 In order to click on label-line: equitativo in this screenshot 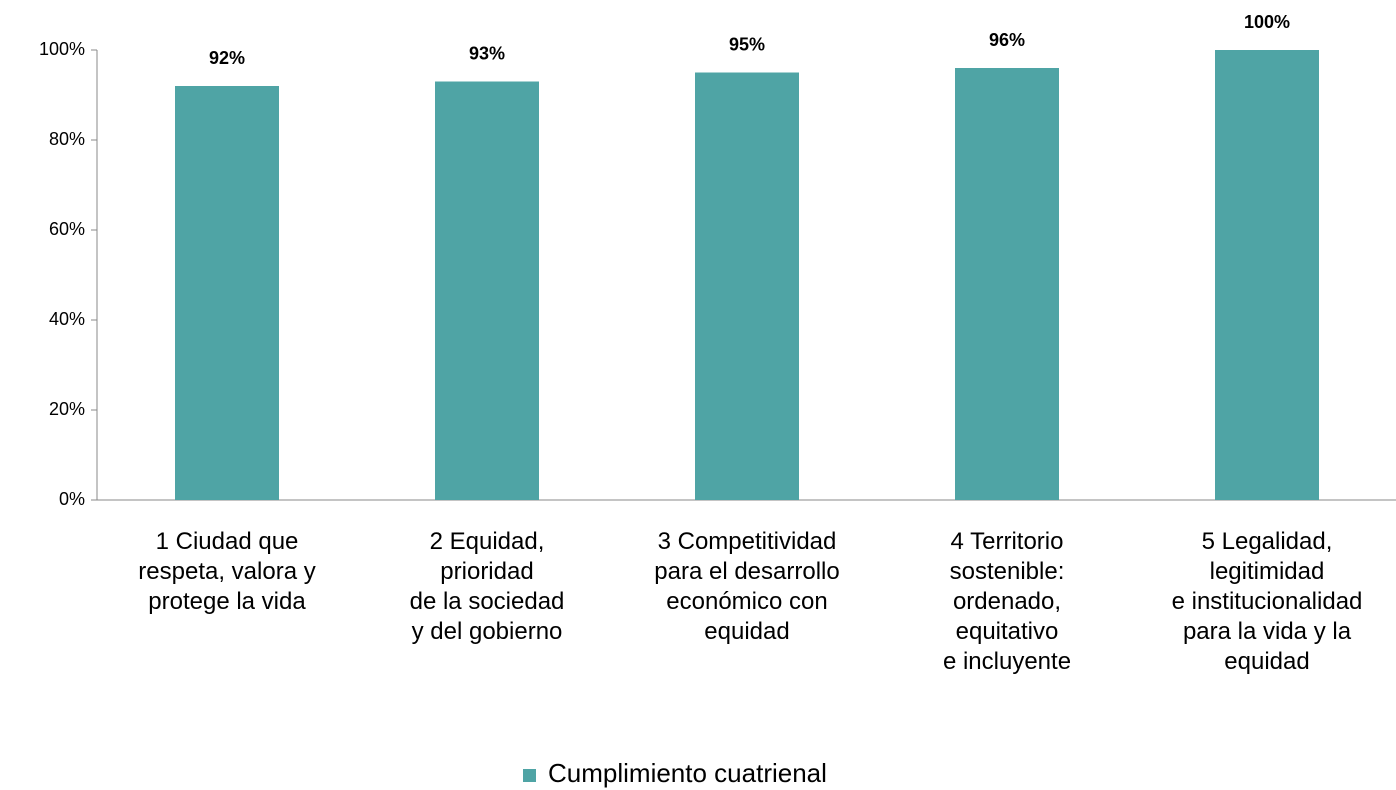, I will do `click(1007, 631)`.